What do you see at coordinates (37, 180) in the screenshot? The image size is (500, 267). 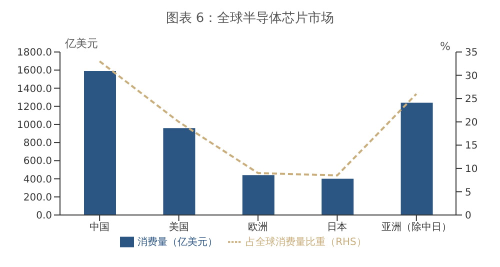 I see `y-tick-label: 400.0` at bounding box center [37, 180].